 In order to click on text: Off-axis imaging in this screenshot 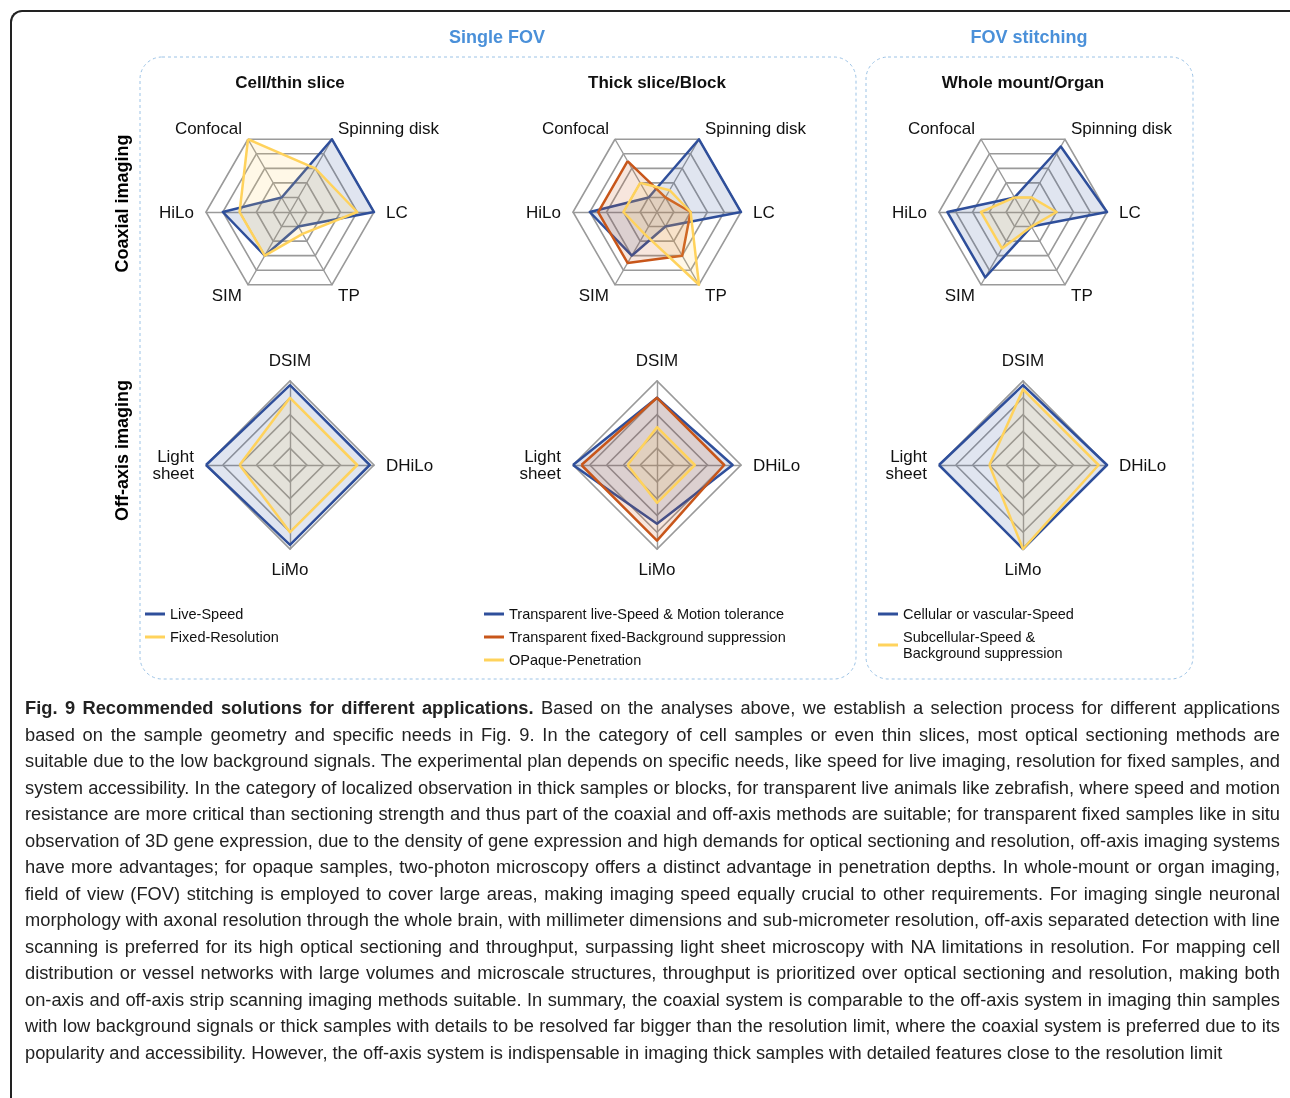, I will do `click(122, 450)`.